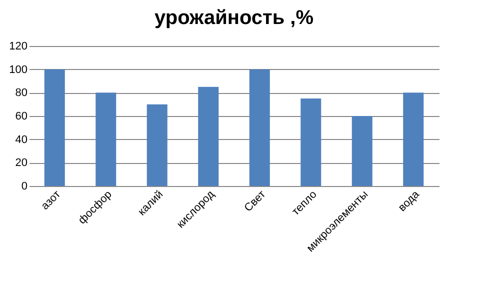  What do you see at coordinates (21, 140) in the screenshot?
I see `y-tick-label: 40` at bounding box center [21, 140].